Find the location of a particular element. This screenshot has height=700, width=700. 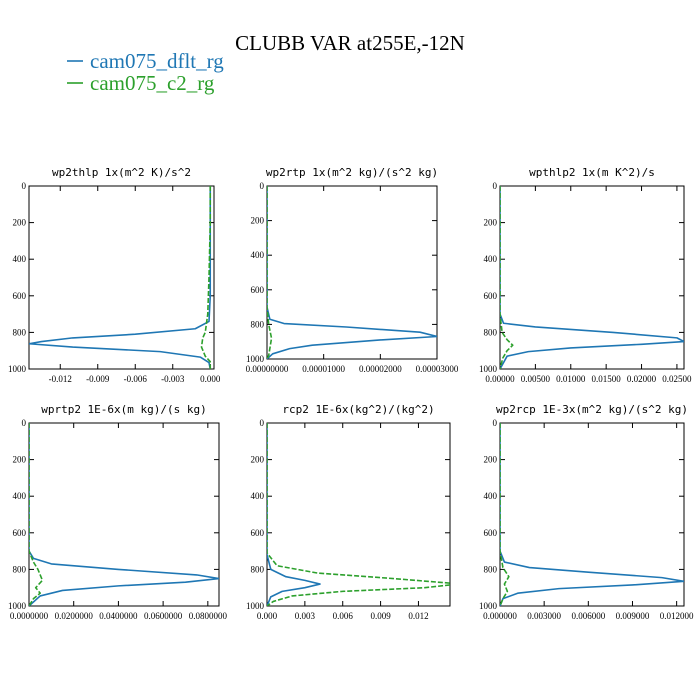

x-tick-label: 0.0600000 is located at coordinates (163, 616).